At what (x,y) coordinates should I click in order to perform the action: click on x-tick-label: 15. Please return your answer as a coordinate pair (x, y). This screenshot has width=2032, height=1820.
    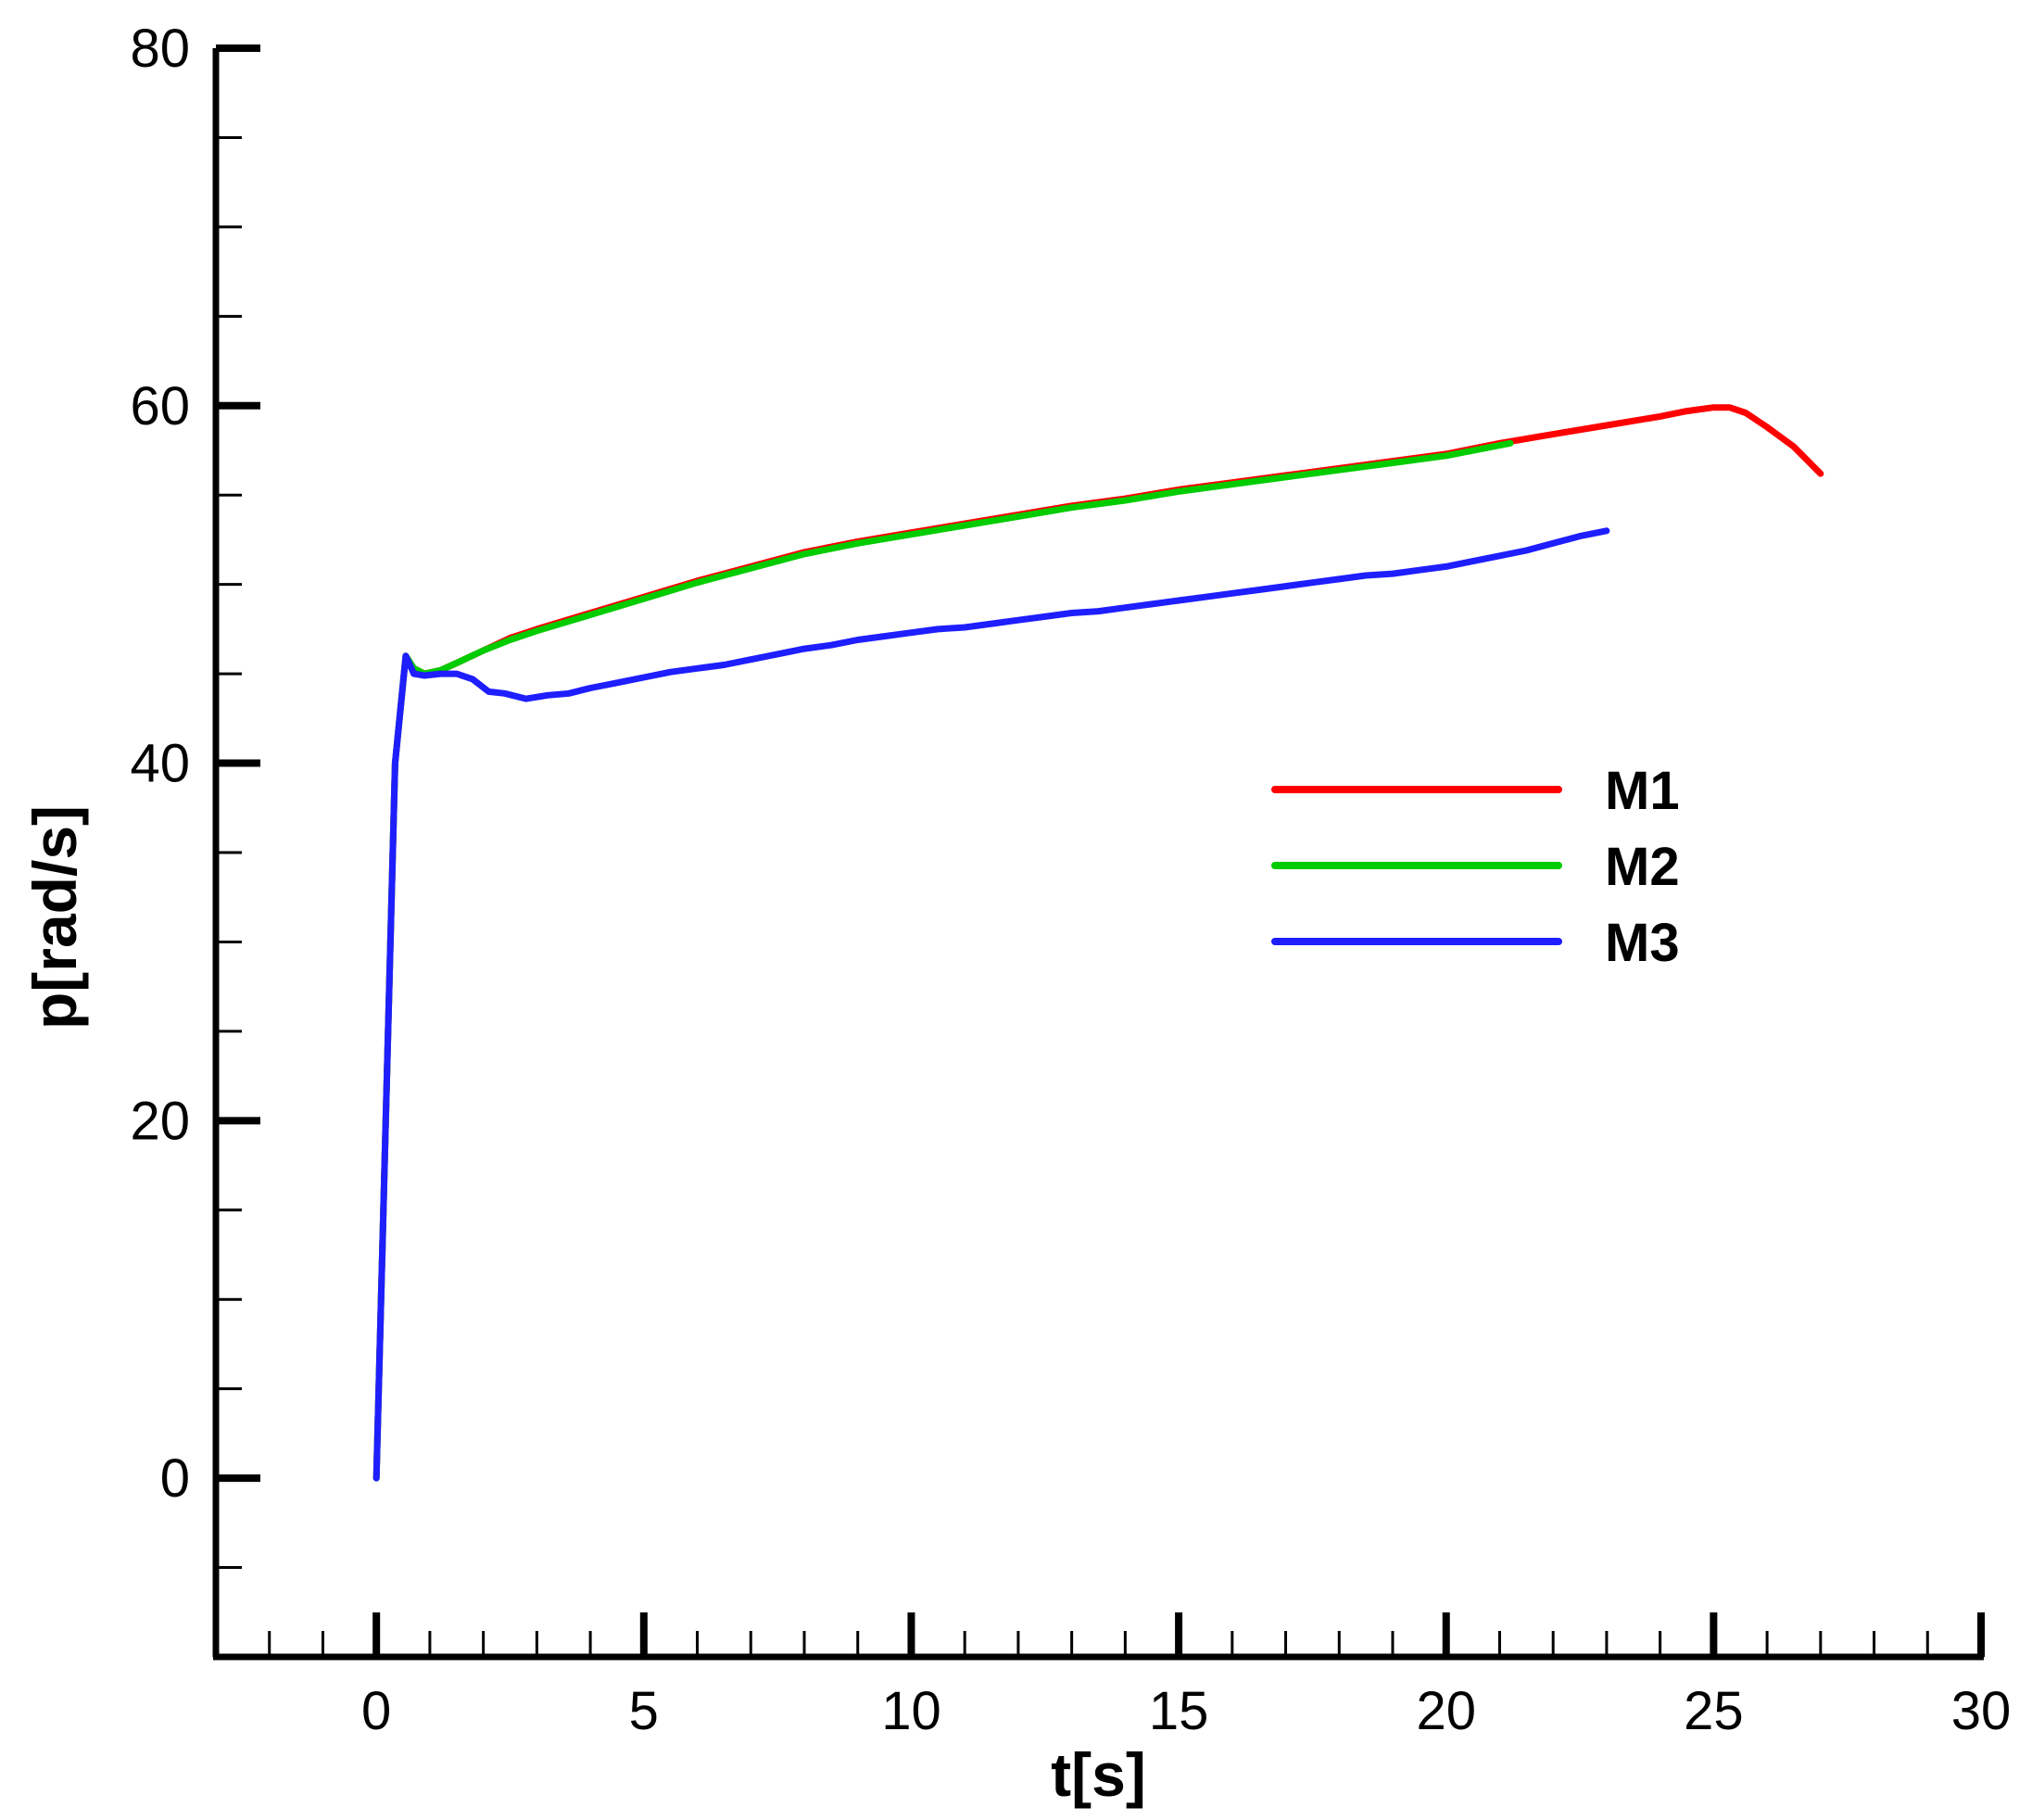
    Looking at the image, I should click on (1179, 1711).